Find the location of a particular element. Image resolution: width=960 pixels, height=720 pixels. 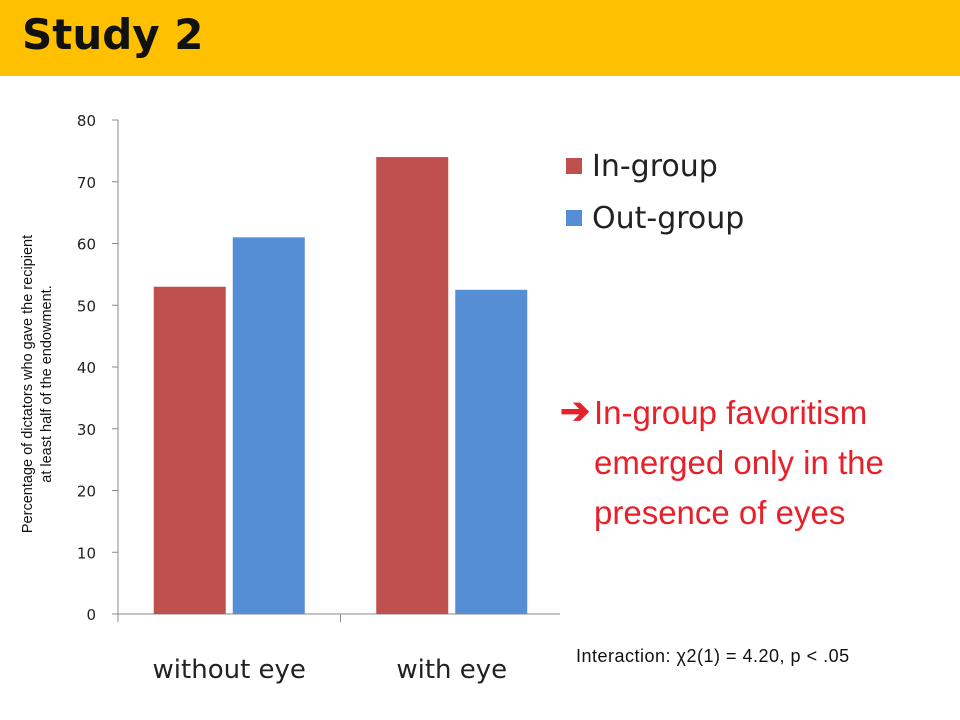

title-bar: Study 2 is located at coordinates (480, 38).